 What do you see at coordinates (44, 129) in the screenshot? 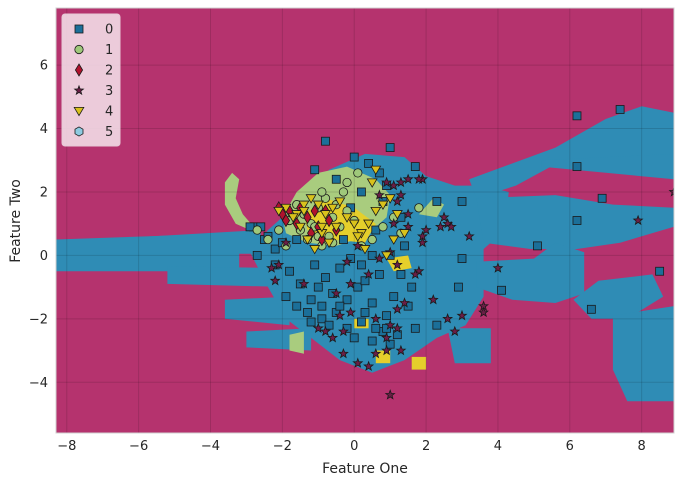
I see `y-tick-label: 4` at bounding box center [44, 129].